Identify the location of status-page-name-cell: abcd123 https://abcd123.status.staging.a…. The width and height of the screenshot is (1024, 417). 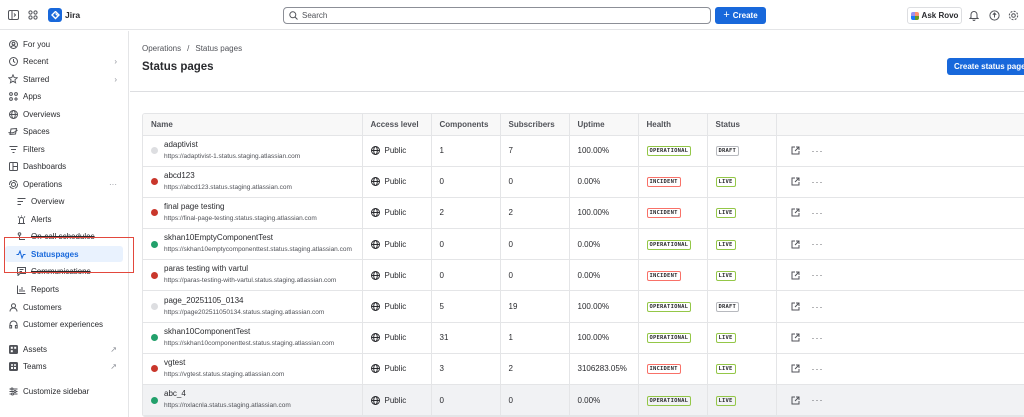
(256, 182).